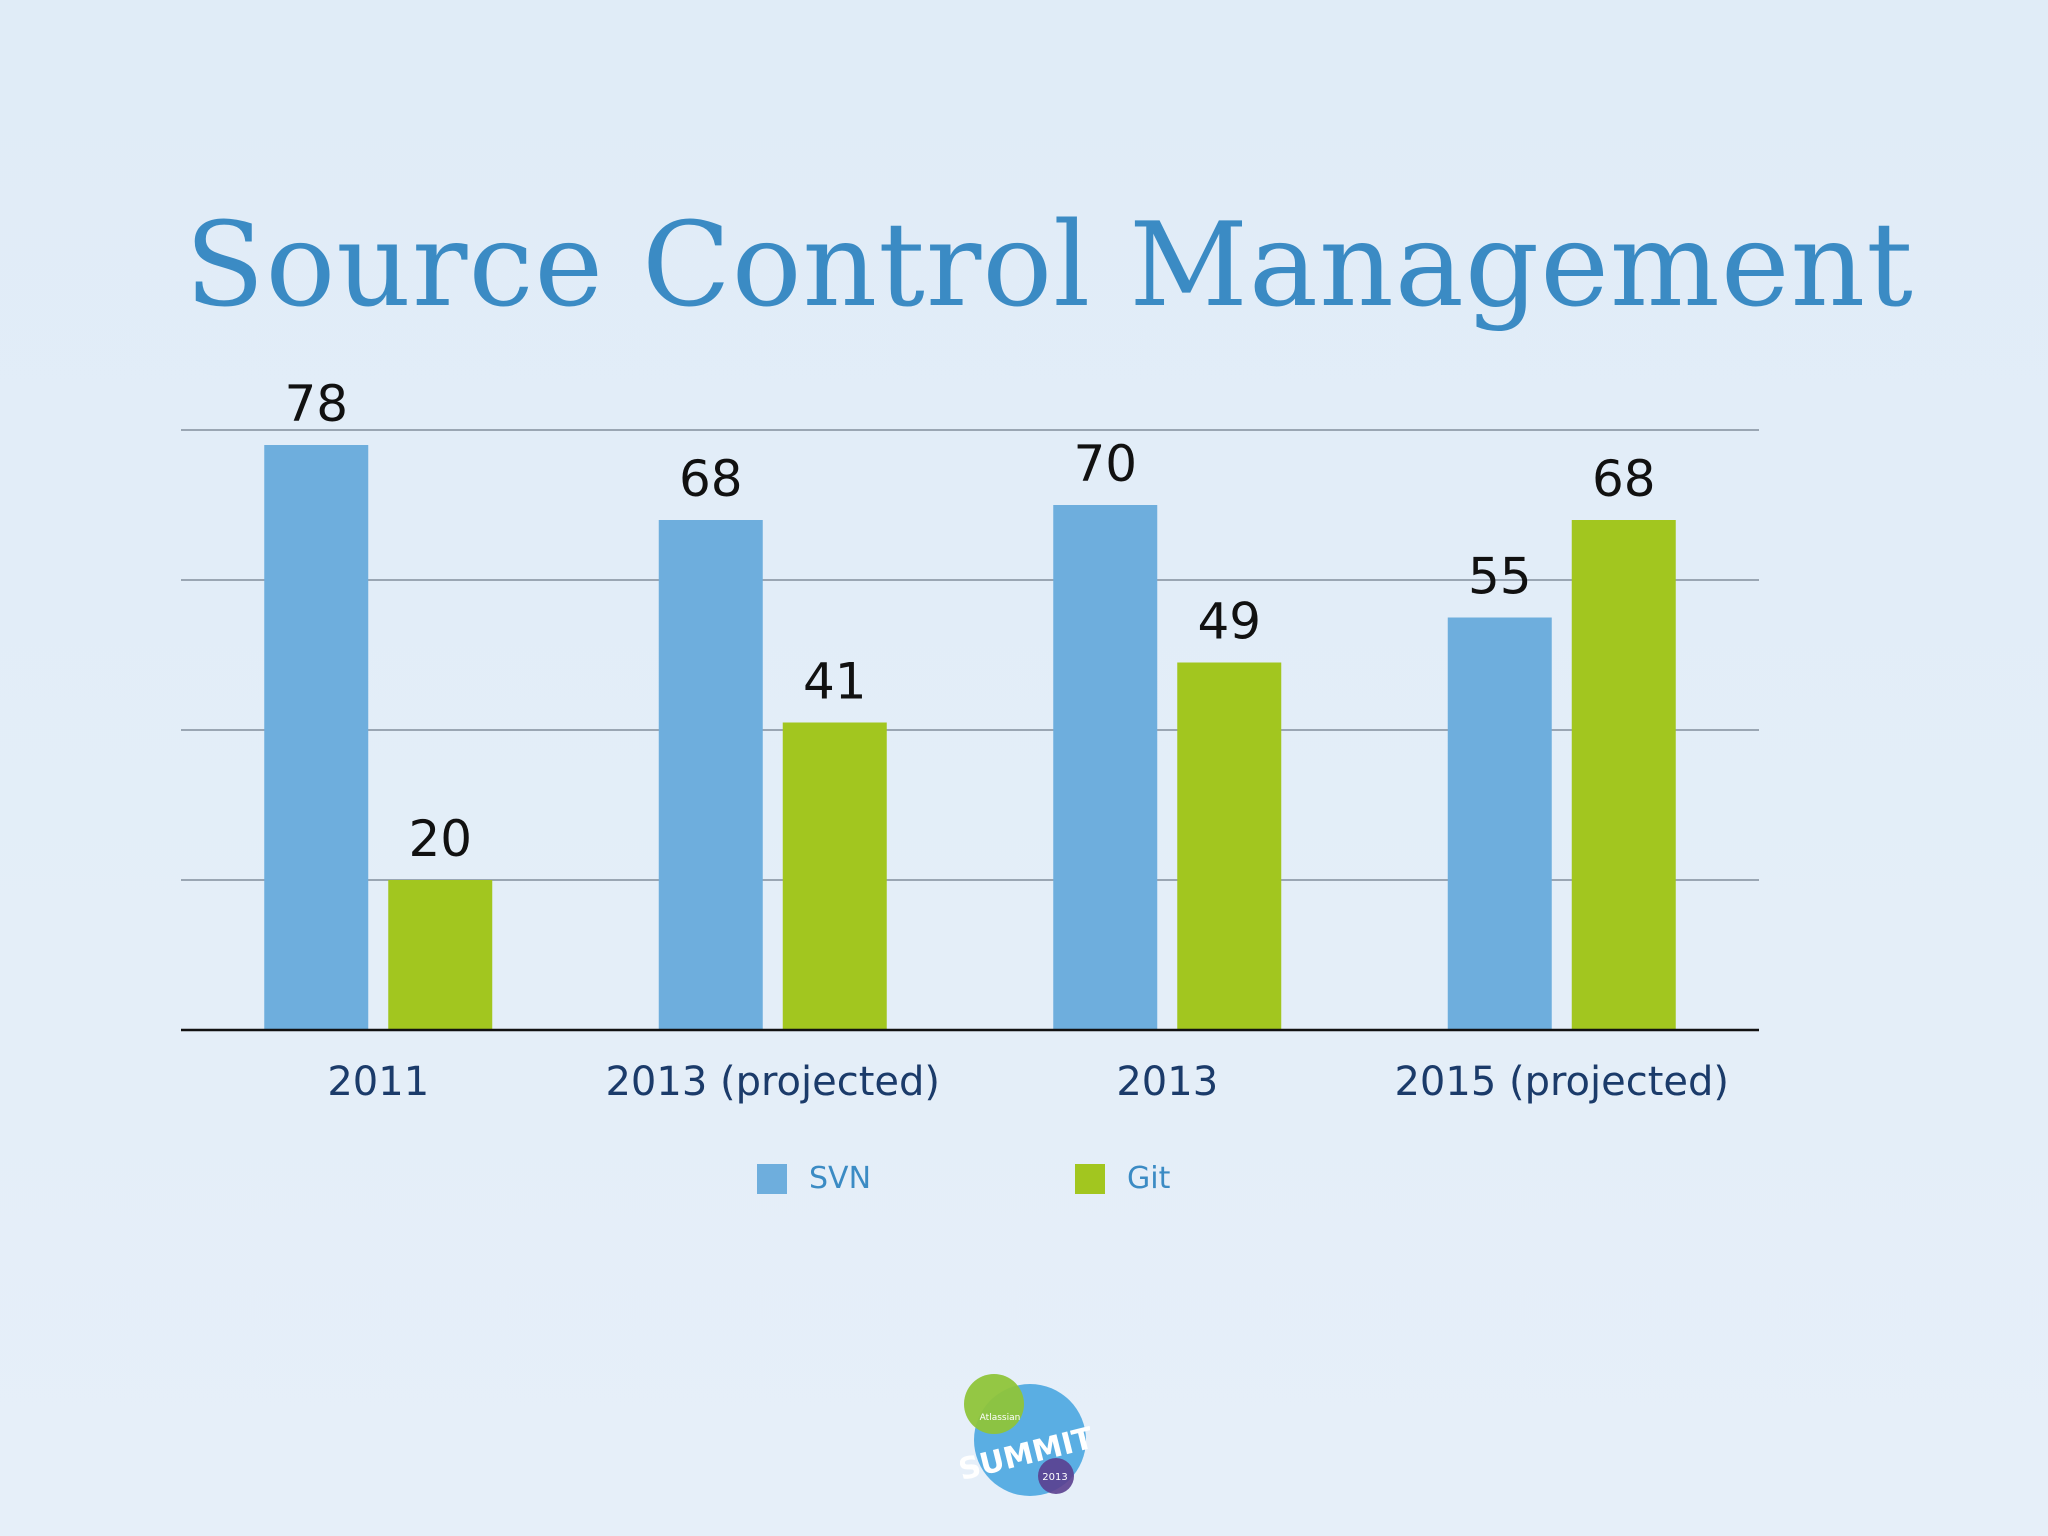 Image resolution: width=2048 pixels, height=1536 pixels. Describe the element at coordinates (1234, 1178) in the screenshot. I see `legend-item-git: Git` at that location.